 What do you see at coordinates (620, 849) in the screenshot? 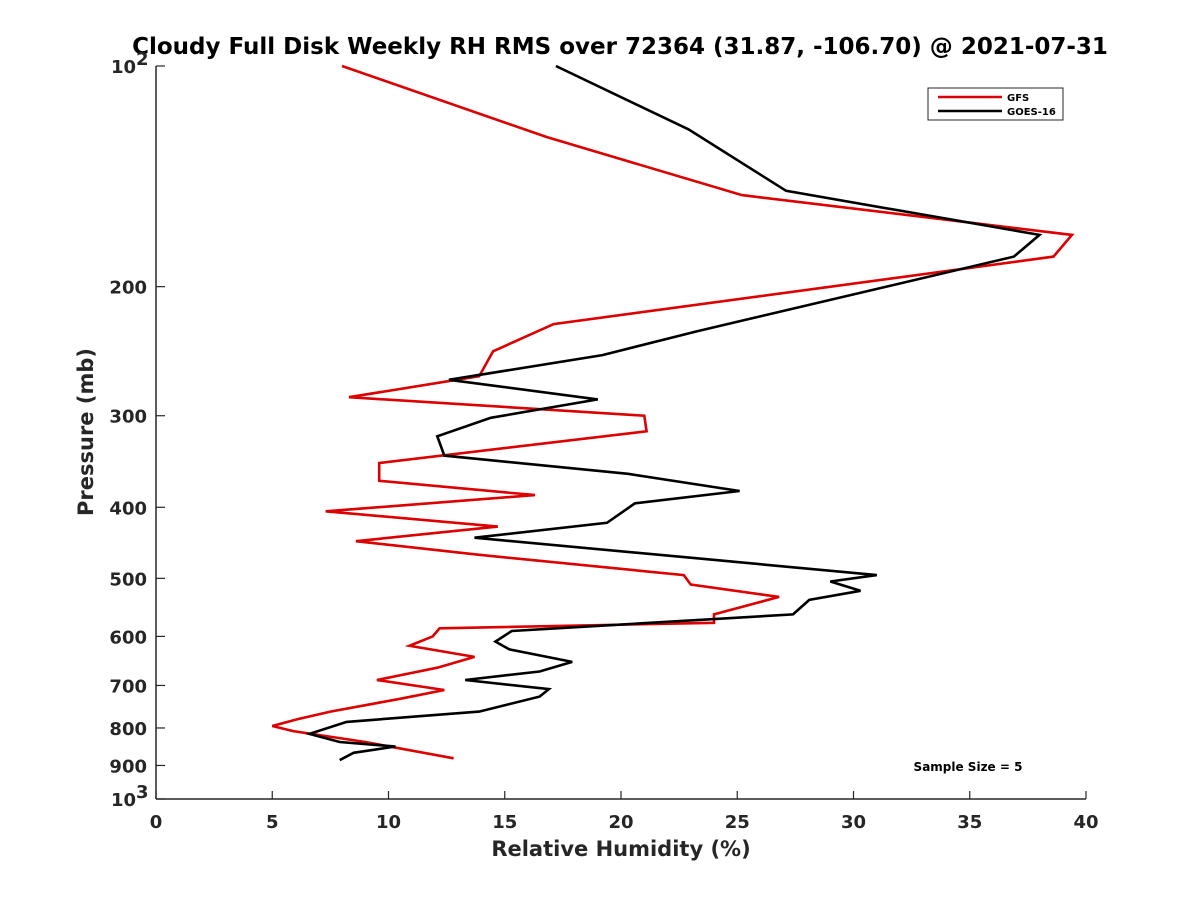
I see `x-axis-label: Relative Humidity (%)` at bounding box center [620, 849].